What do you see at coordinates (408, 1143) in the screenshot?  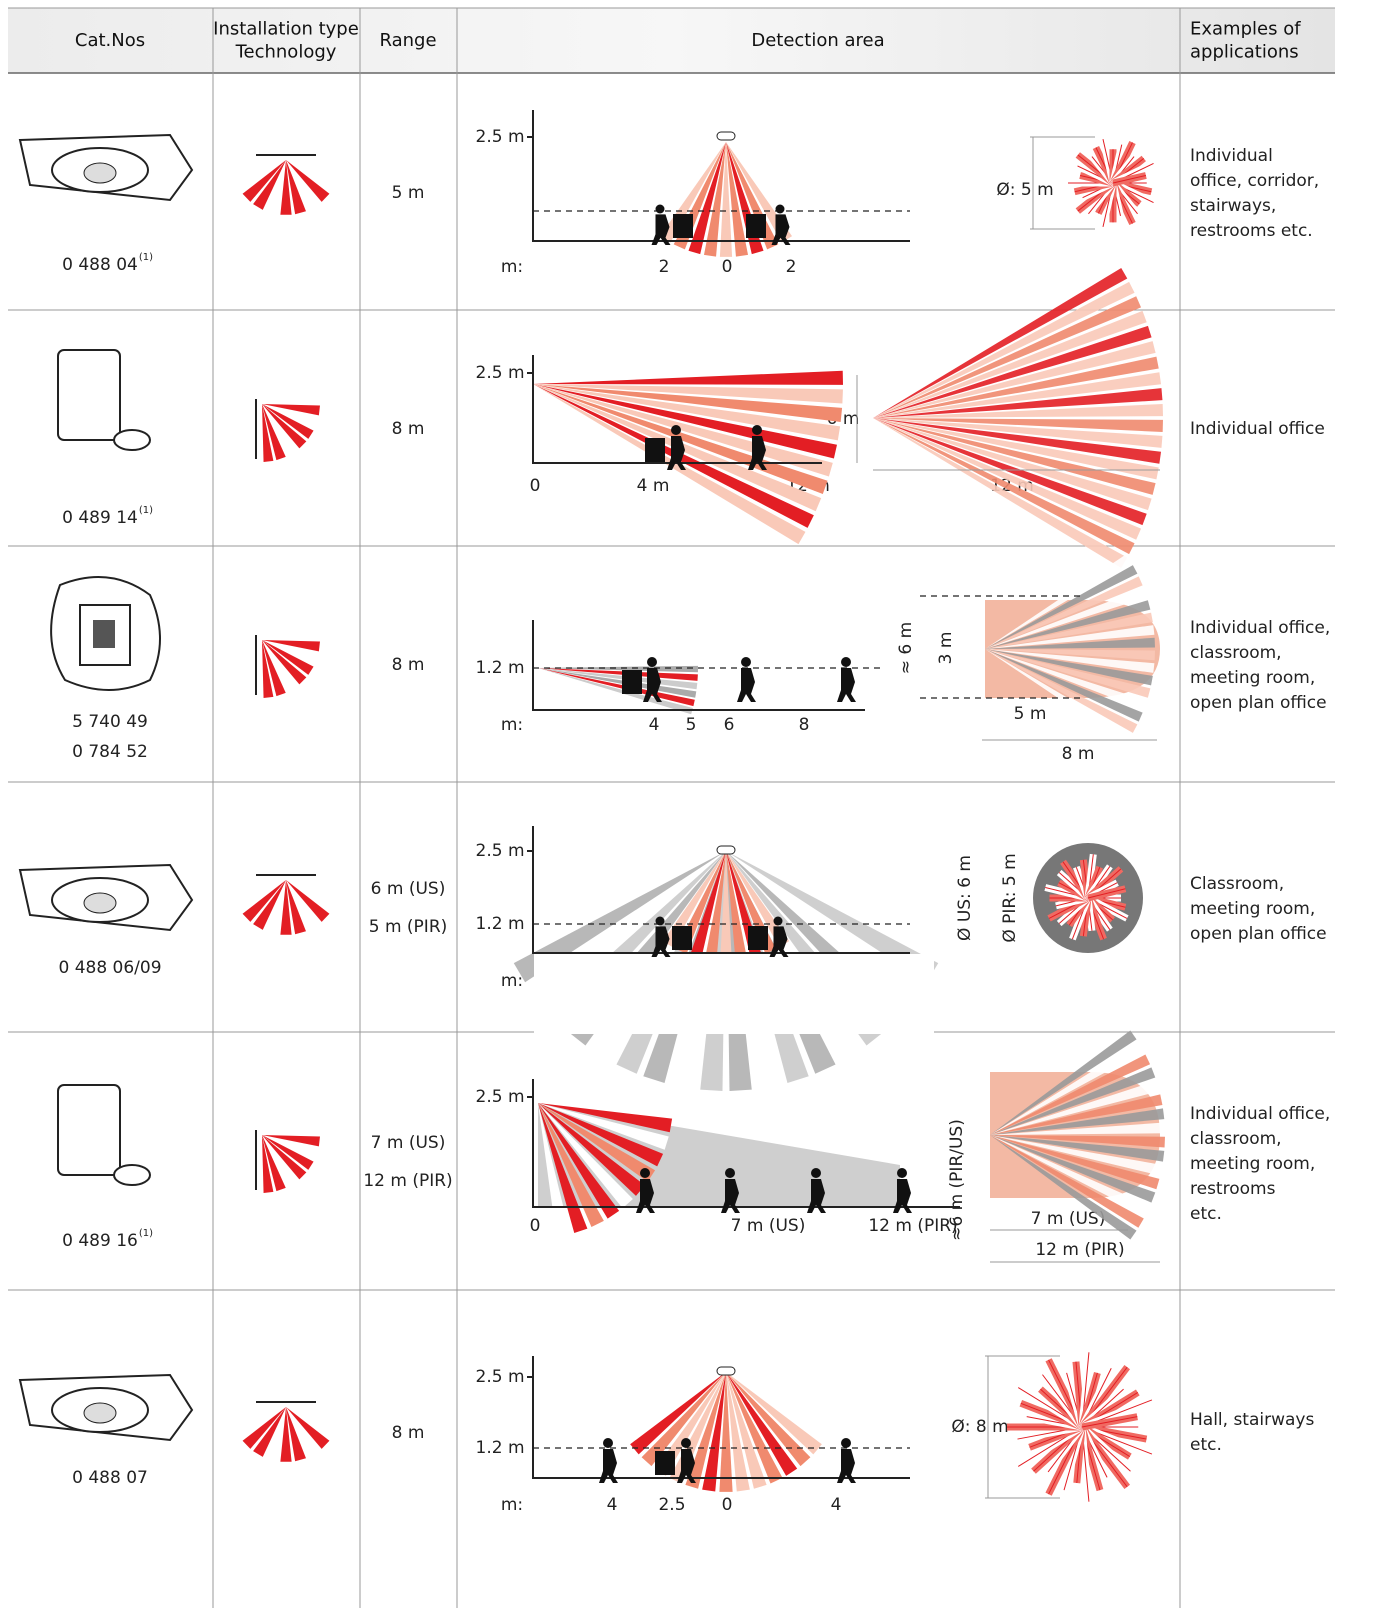 I see `range: 7 m (US)` at bounding box center [408, 1143].